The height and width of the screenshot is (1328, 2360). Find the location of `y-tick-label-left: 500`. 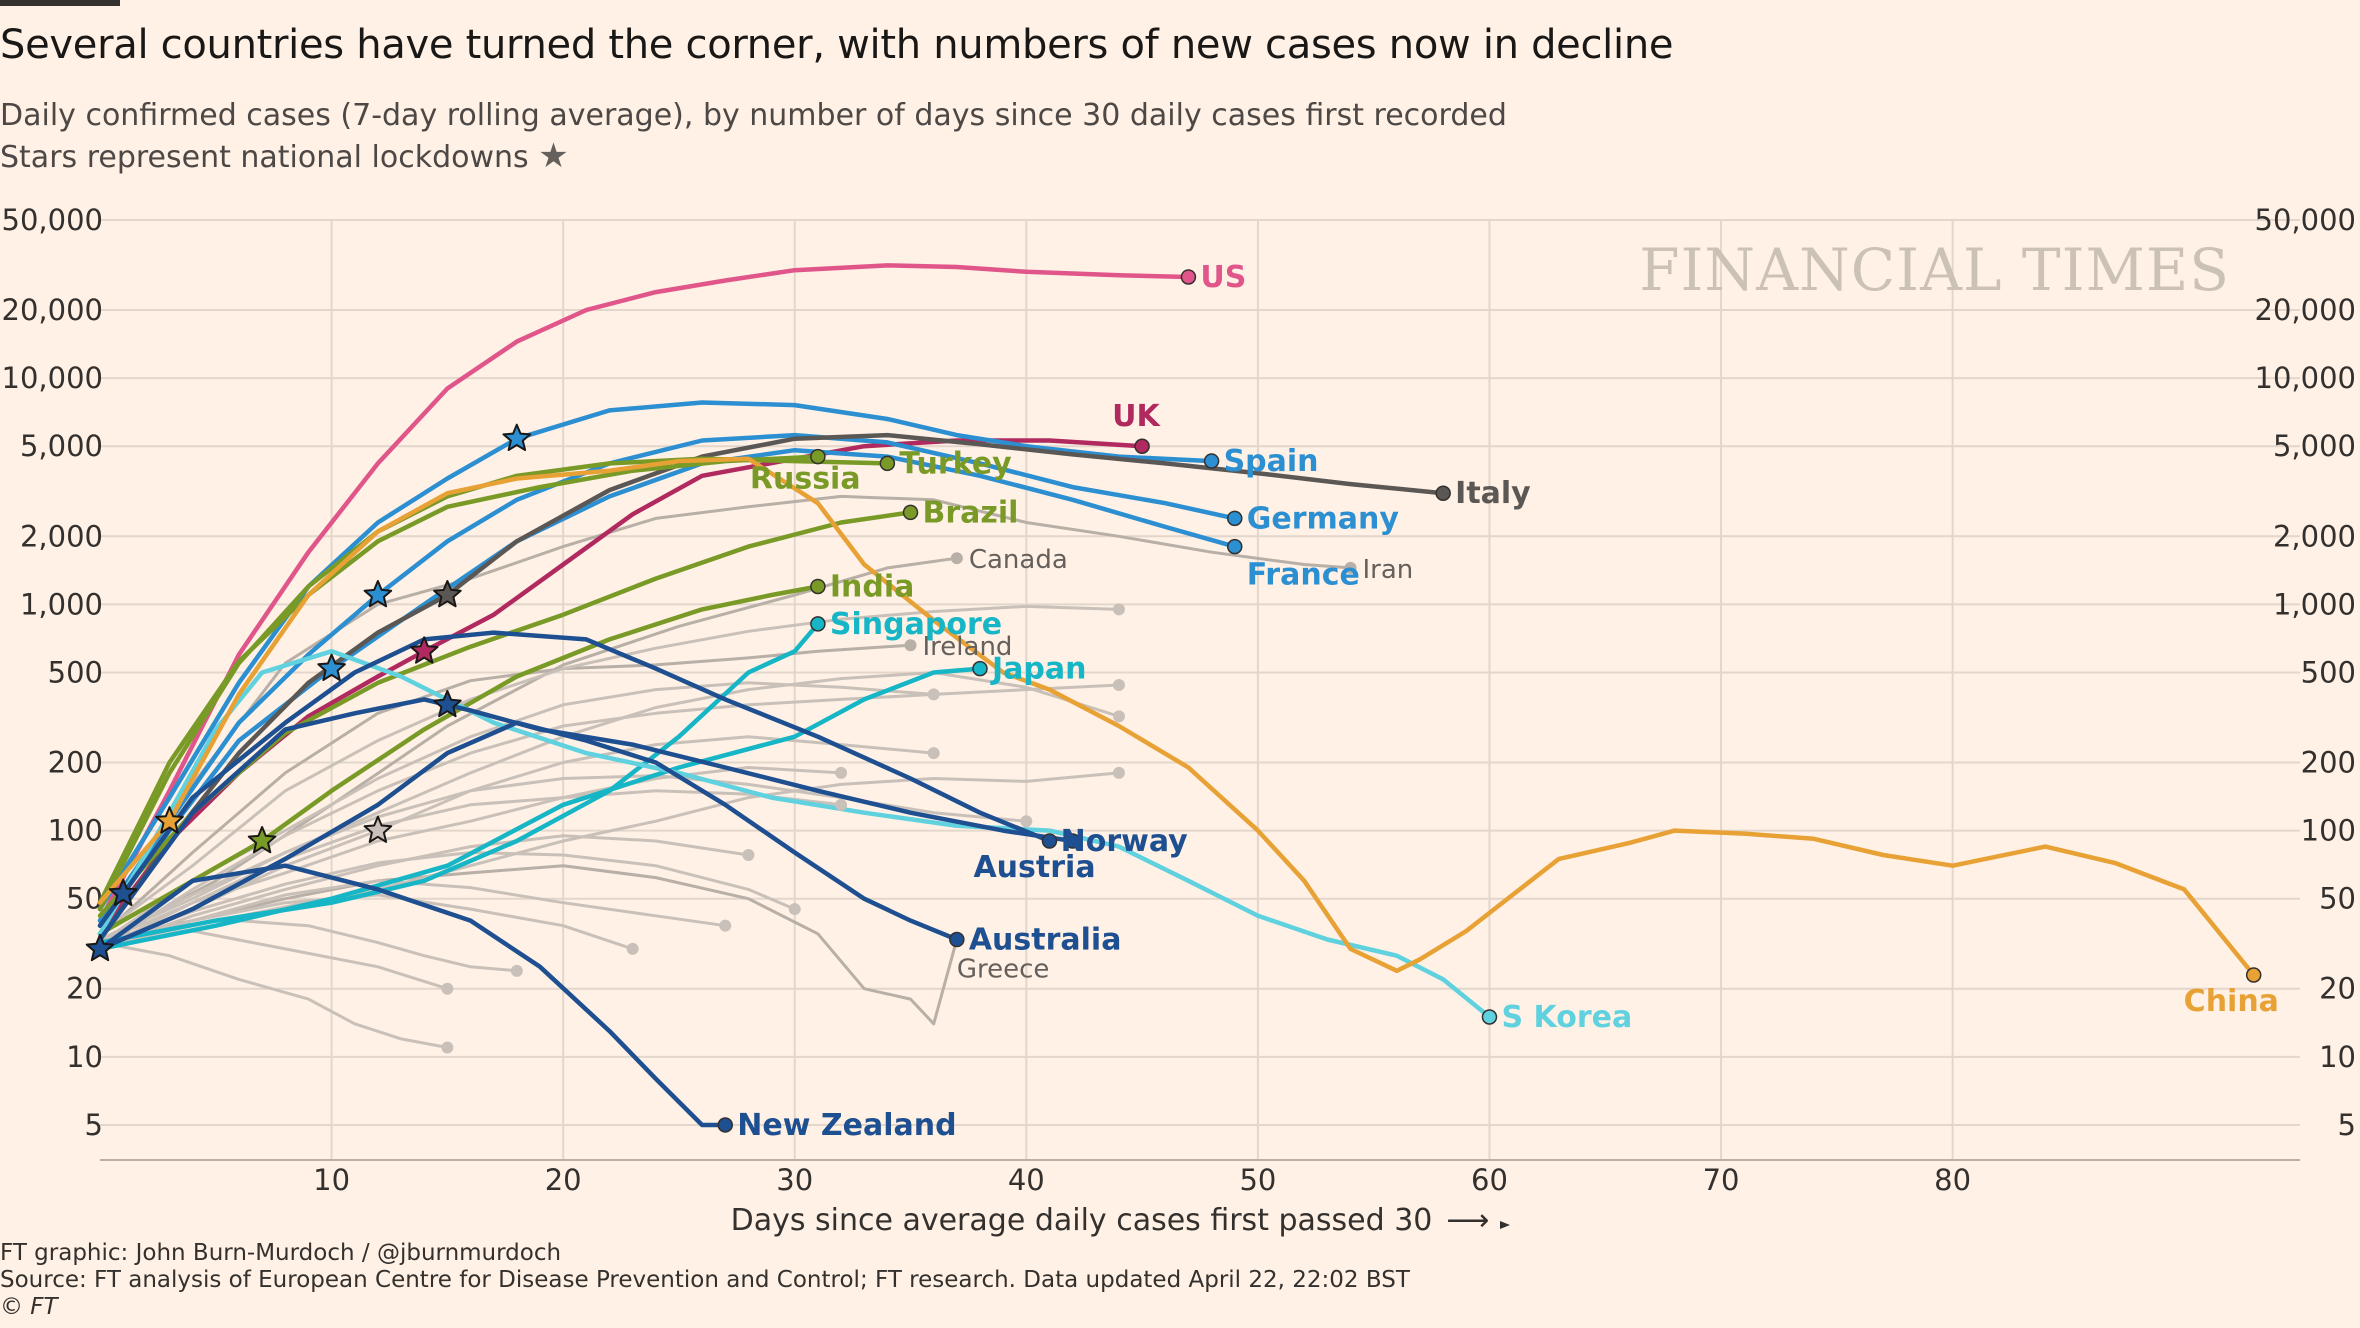

y-tick-label-left: 500 is located at coordinates (75, 672).